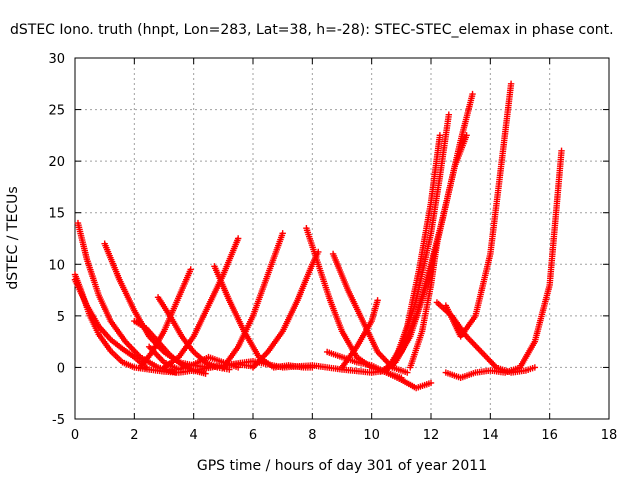  I want to click on x-tick-label: 2, so click(134, 435).